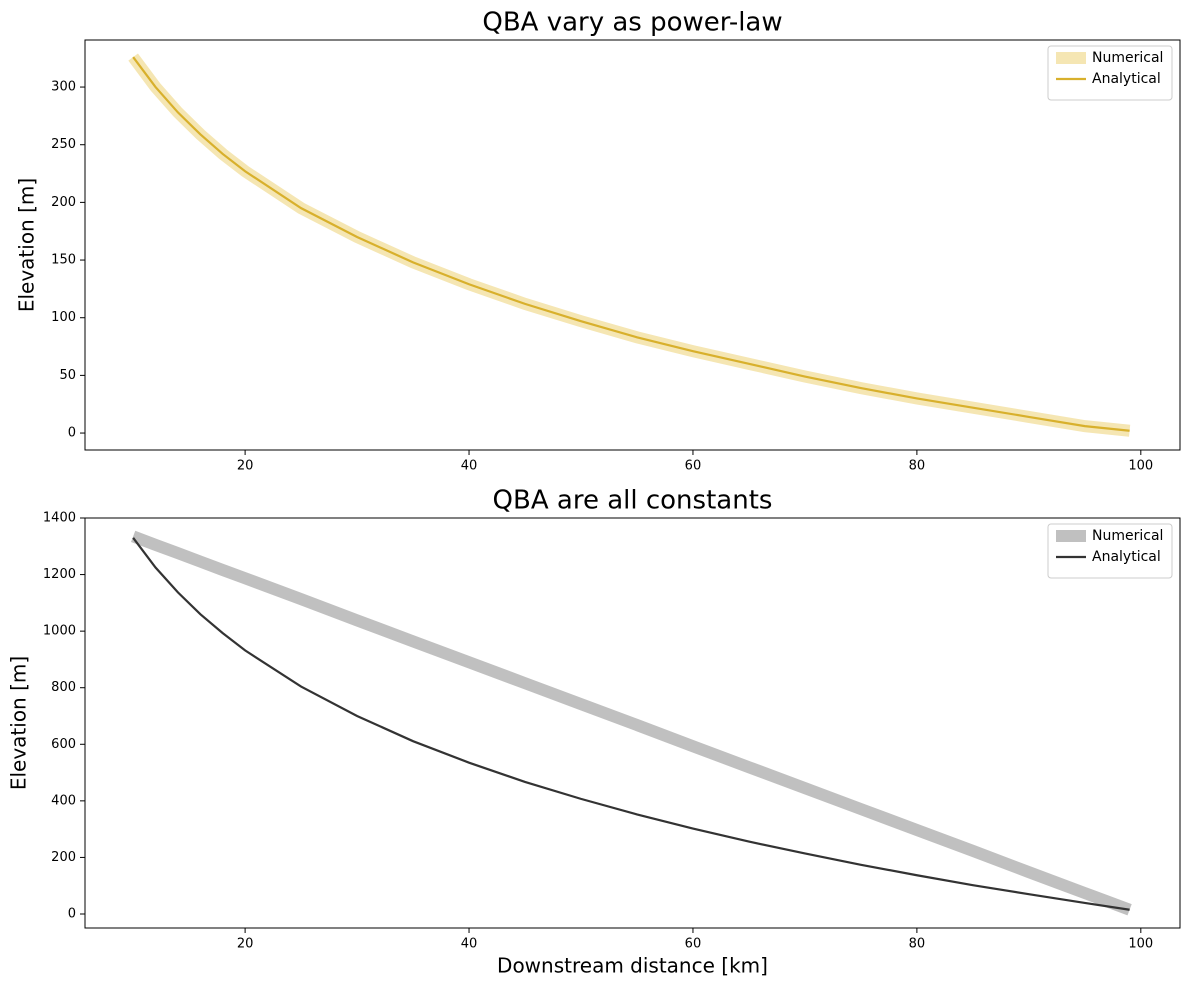 This screenshot has height=990, width=1190. Describe the element at coordinates (63, 144) in the screenshot. I see `y-tick-label: 250` at that location.